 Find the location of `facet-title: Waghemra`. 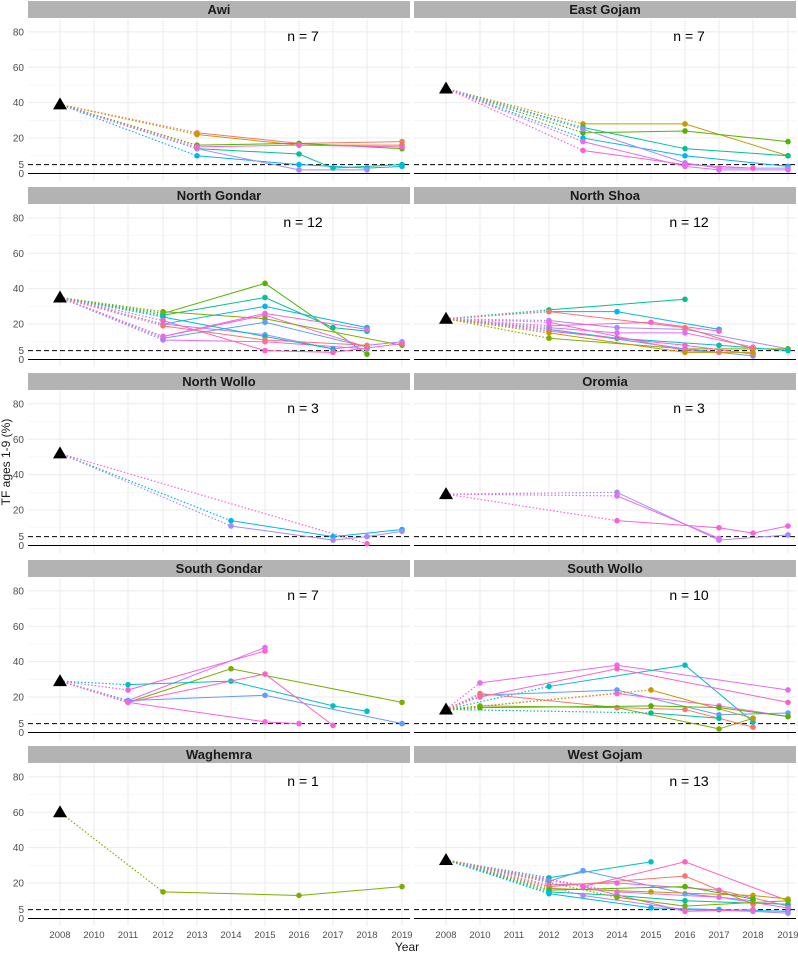

facet-title: Waghemra is located at coordinates (219, 754).